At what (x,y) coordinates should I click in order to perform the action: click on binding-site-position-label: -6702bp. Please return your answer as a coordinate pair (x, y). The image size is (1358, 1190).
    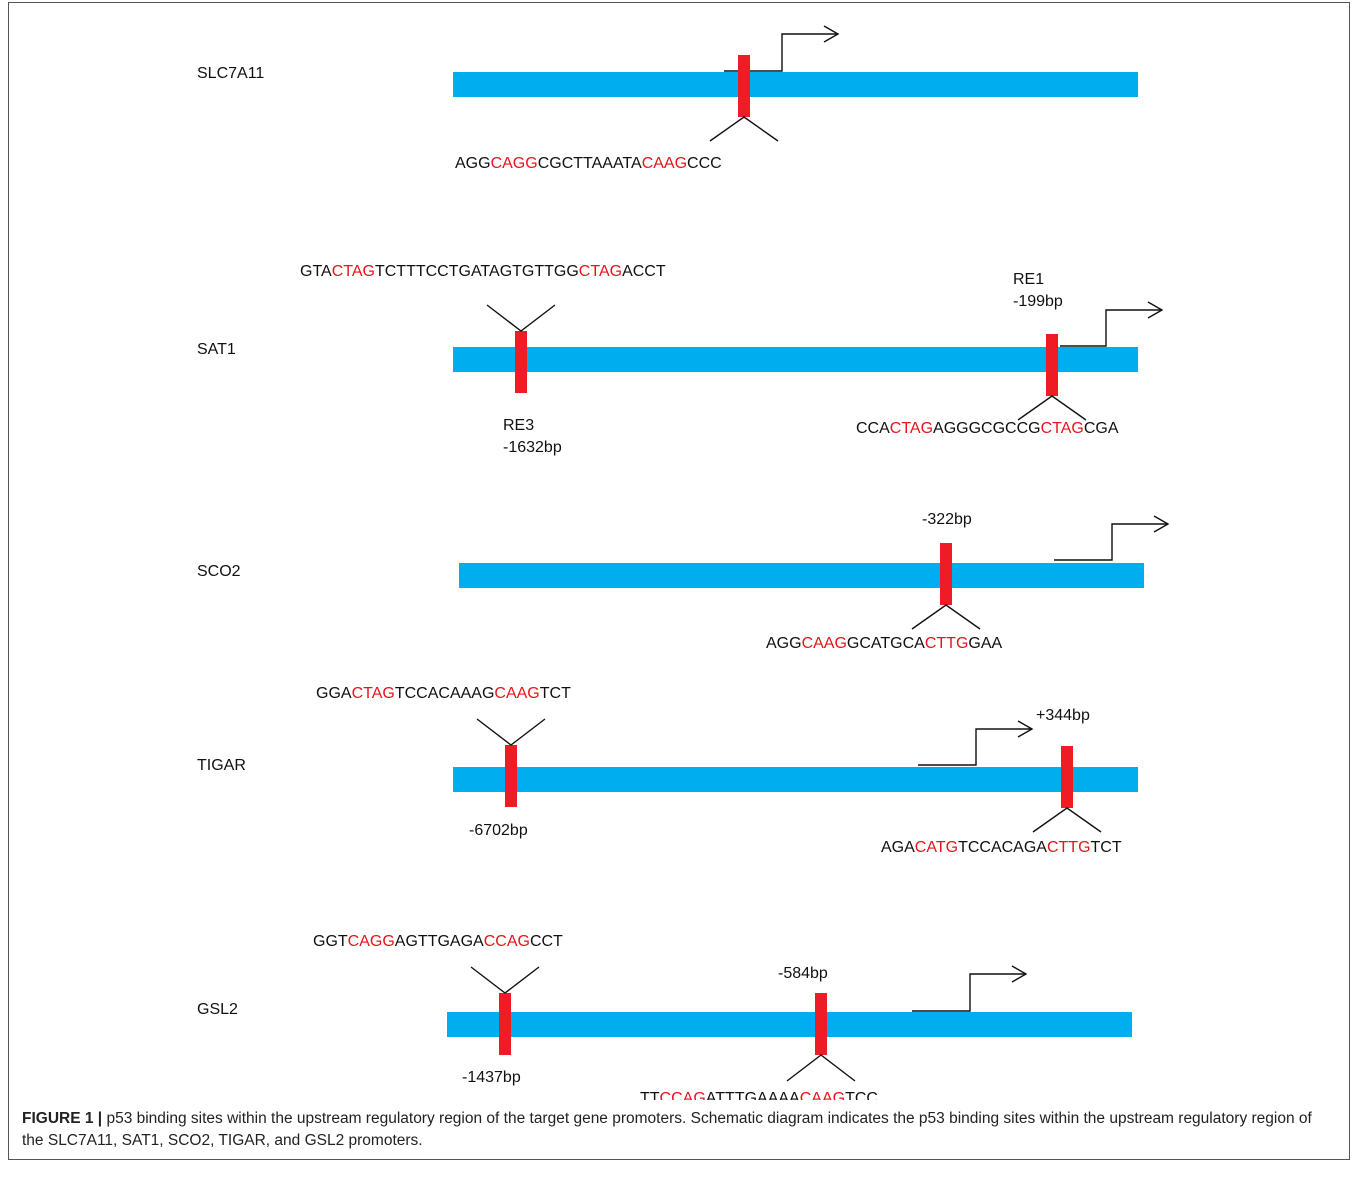
    Looking at the image, I should click on (498, 830).